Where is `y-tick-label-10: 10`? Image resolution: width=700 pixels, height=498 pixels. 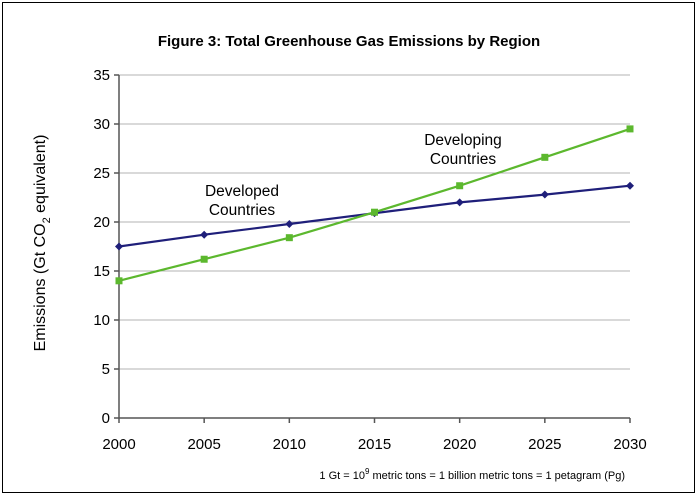 y-tick-label-10: 10 is located at coordinates (101, 320).